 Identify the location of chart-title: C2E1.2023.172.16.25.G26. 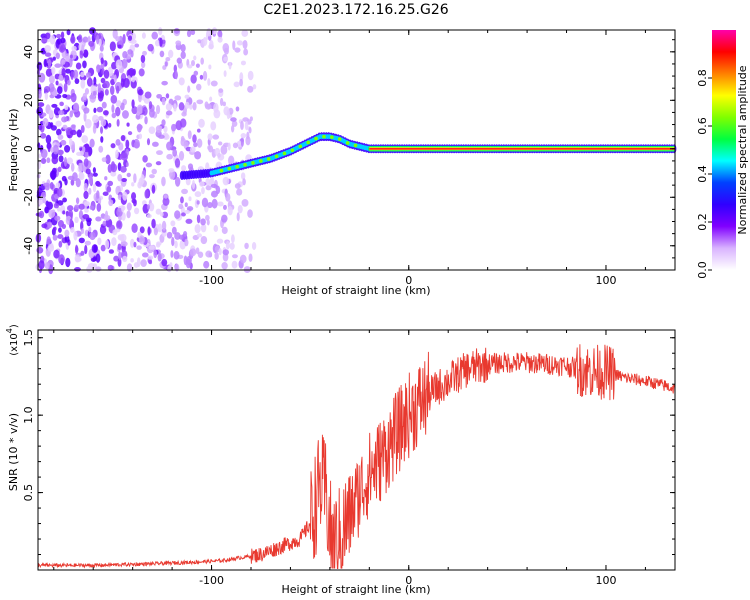
(355, 10).